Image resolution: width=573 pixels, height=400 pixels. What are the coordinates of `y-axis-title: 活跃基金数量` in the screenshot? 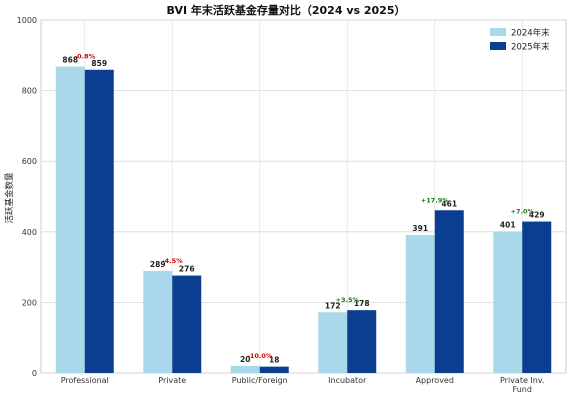 It's located at (9, 198).